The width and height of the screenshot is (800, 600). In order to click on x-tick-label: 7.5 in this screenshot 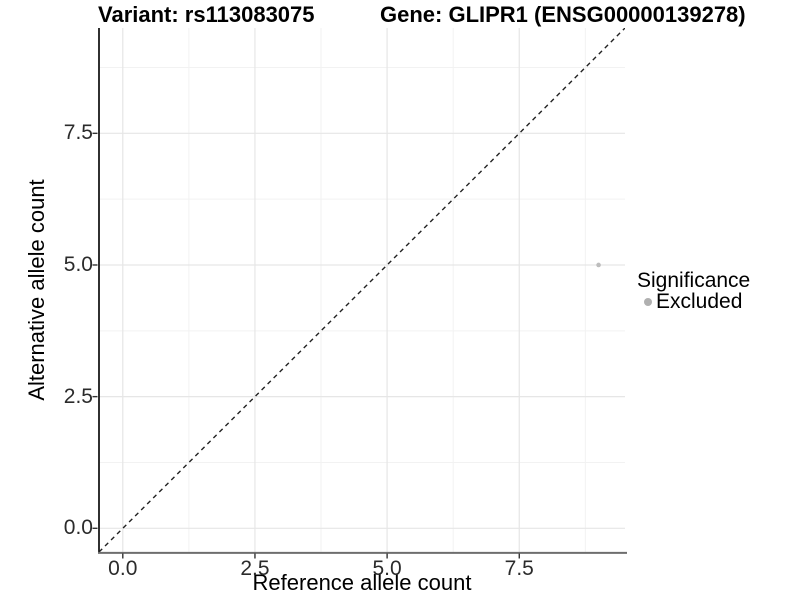, I will do `click(519, 568)`.